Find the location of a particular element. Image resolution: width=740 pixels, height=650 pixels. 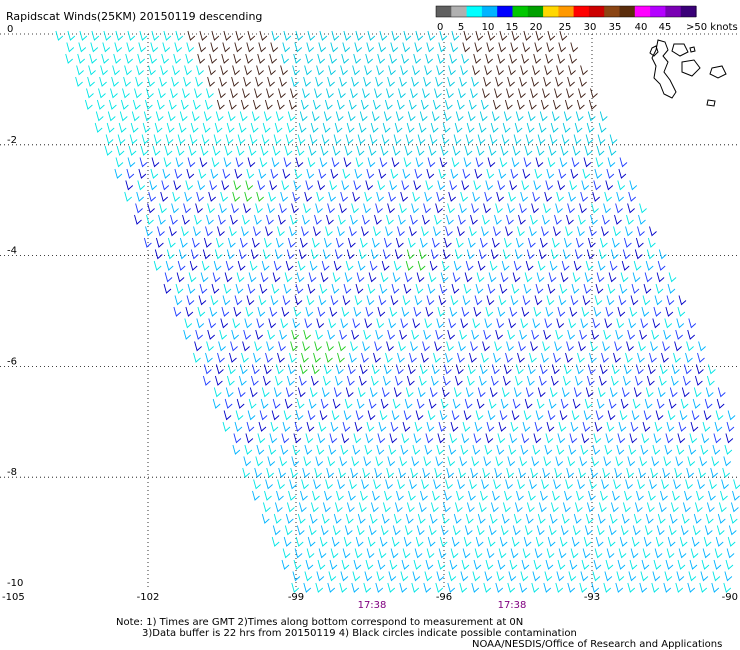

x-axis-ticks: -105 -102 -99 -96 -93 -90 is located at coordinates (370, 597).